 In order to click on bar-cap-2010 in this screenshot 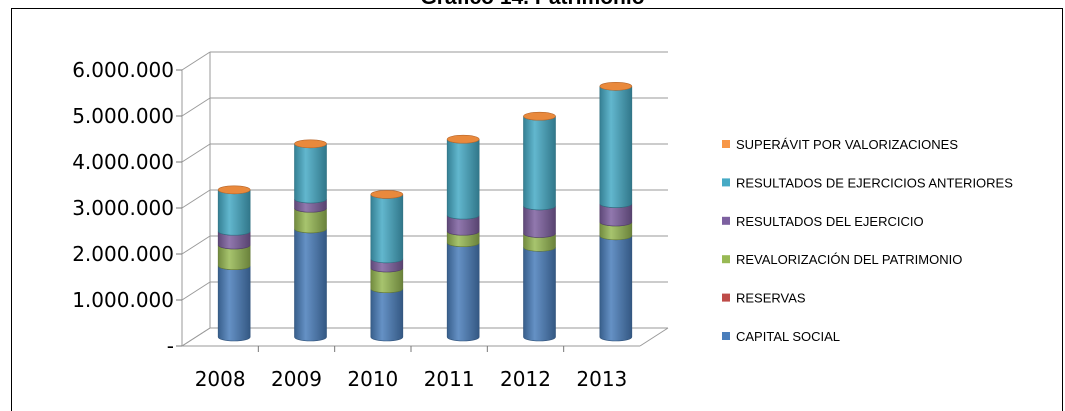, I will do `click(387, 194)`.